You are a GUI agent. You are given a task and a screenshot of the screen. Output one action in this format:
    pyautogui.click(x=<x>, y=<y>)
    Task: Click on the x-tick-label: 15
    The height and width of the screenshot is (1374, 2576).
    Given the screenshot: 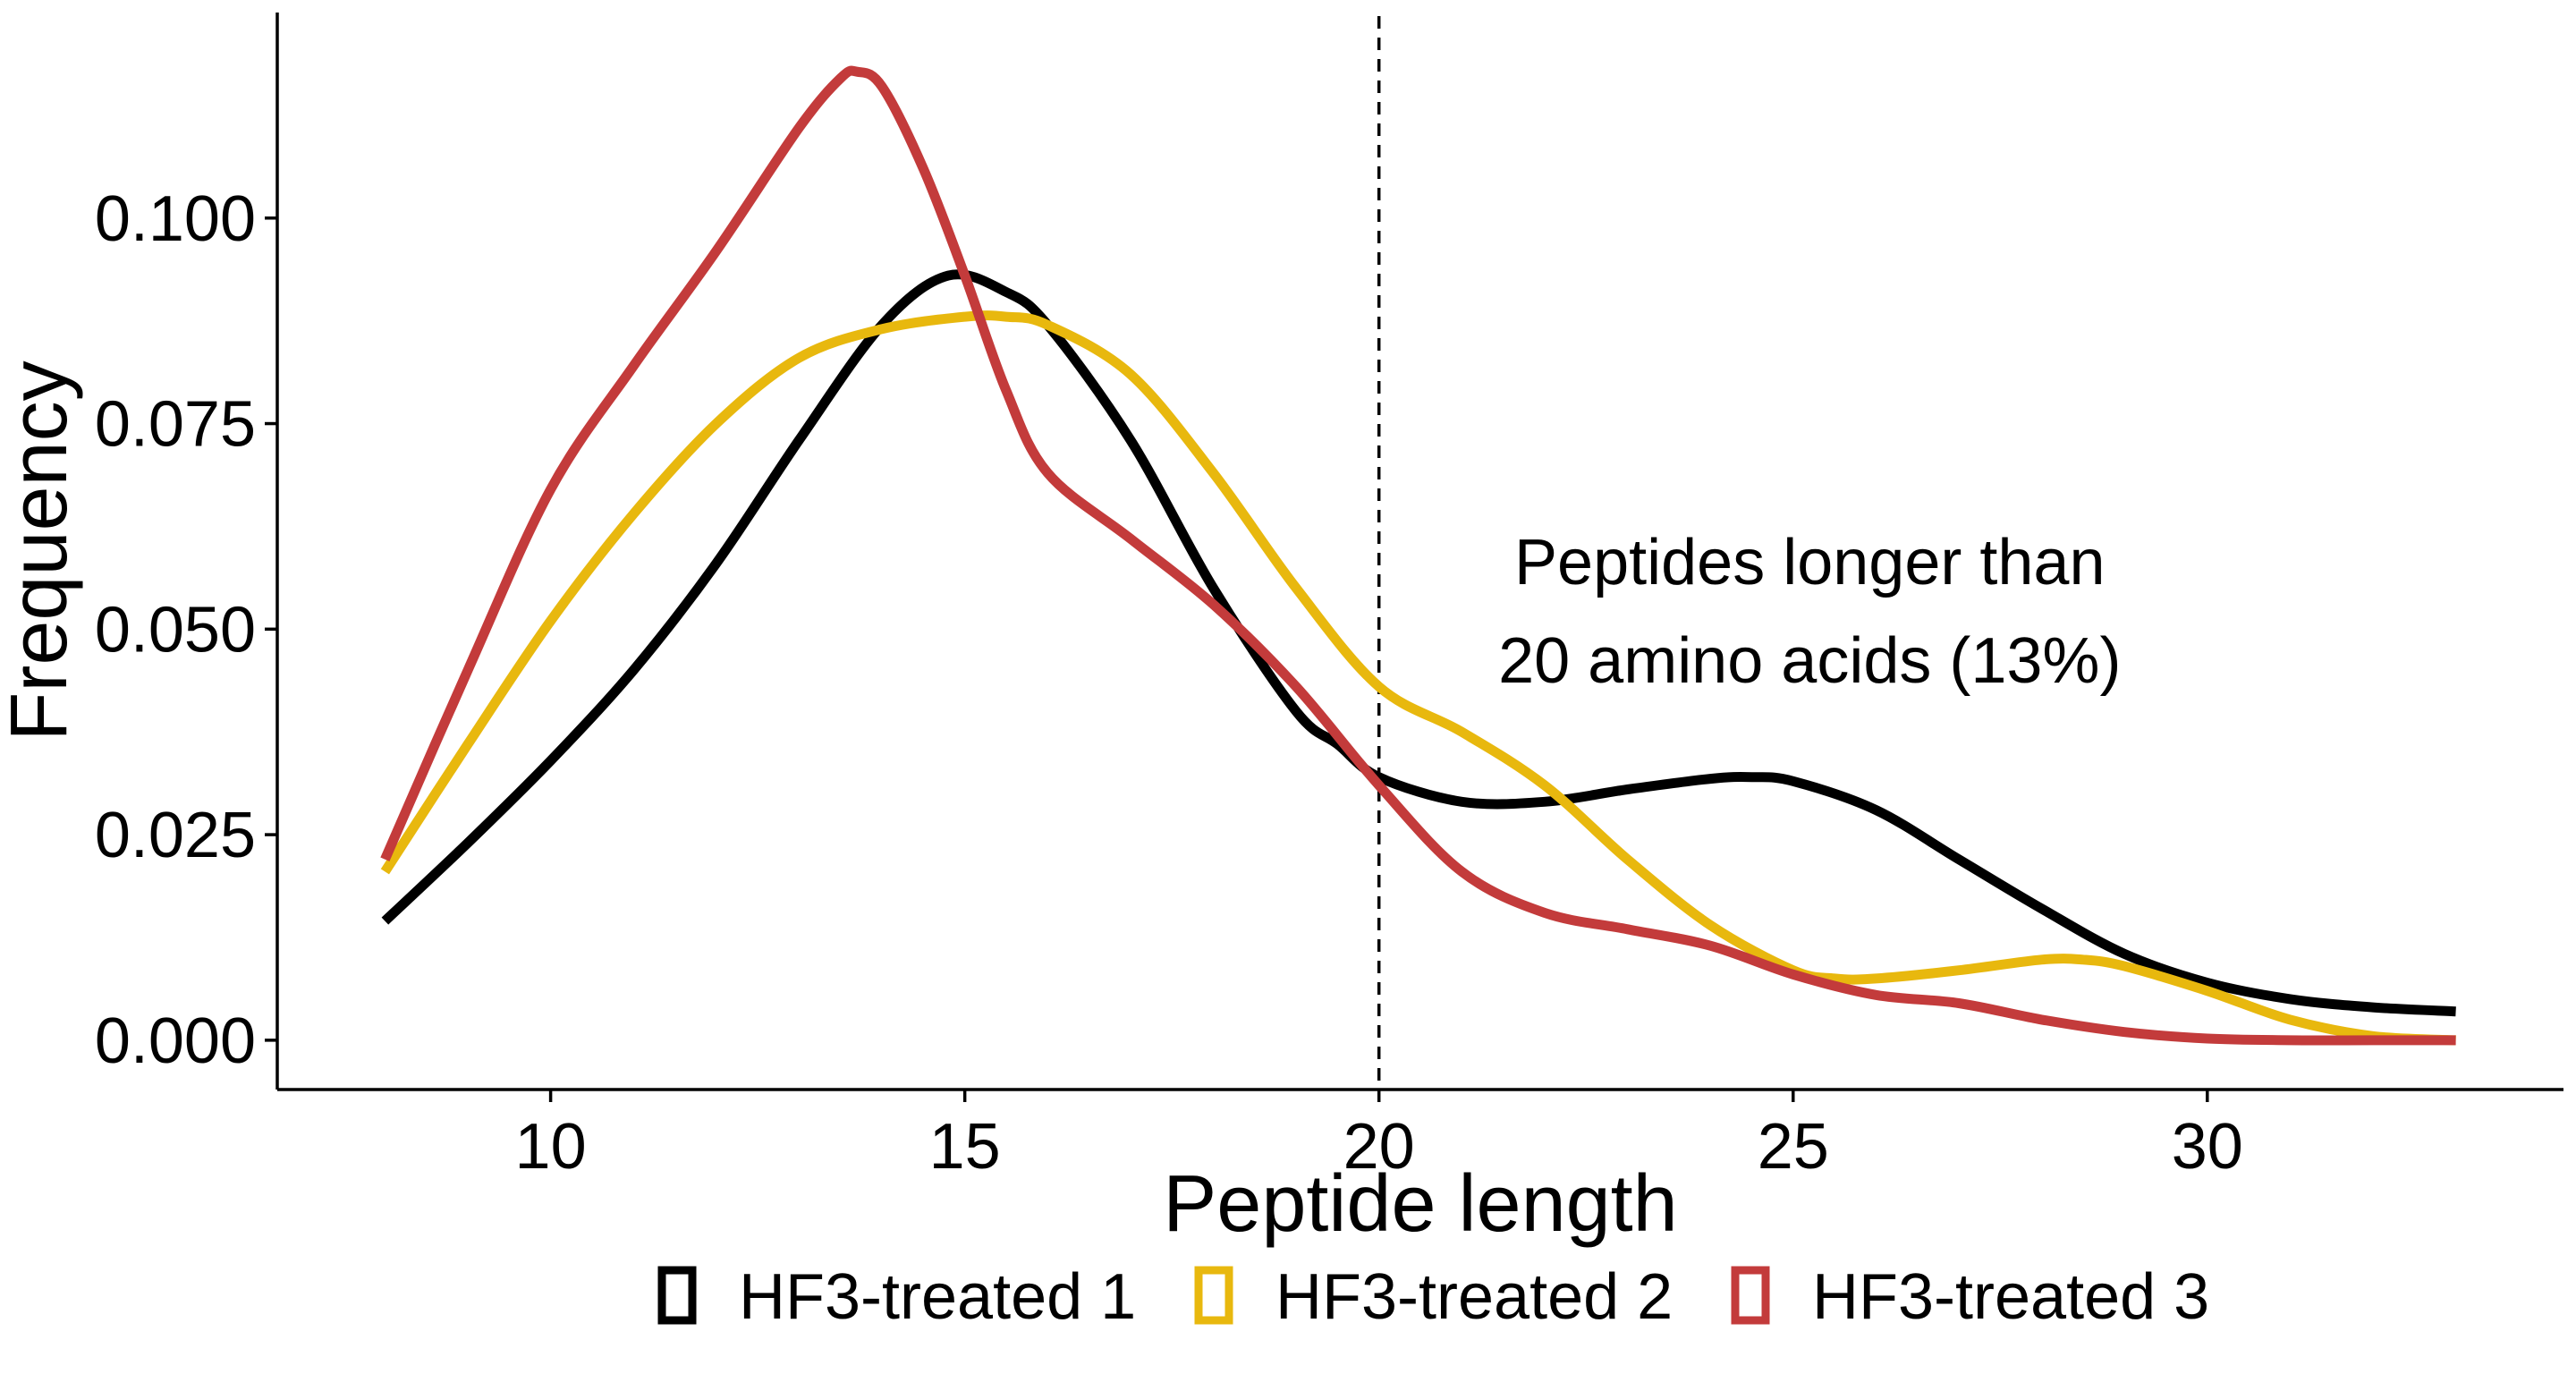 What is the action you would take?
    pyautogui.click(x=965, y=1147)
    